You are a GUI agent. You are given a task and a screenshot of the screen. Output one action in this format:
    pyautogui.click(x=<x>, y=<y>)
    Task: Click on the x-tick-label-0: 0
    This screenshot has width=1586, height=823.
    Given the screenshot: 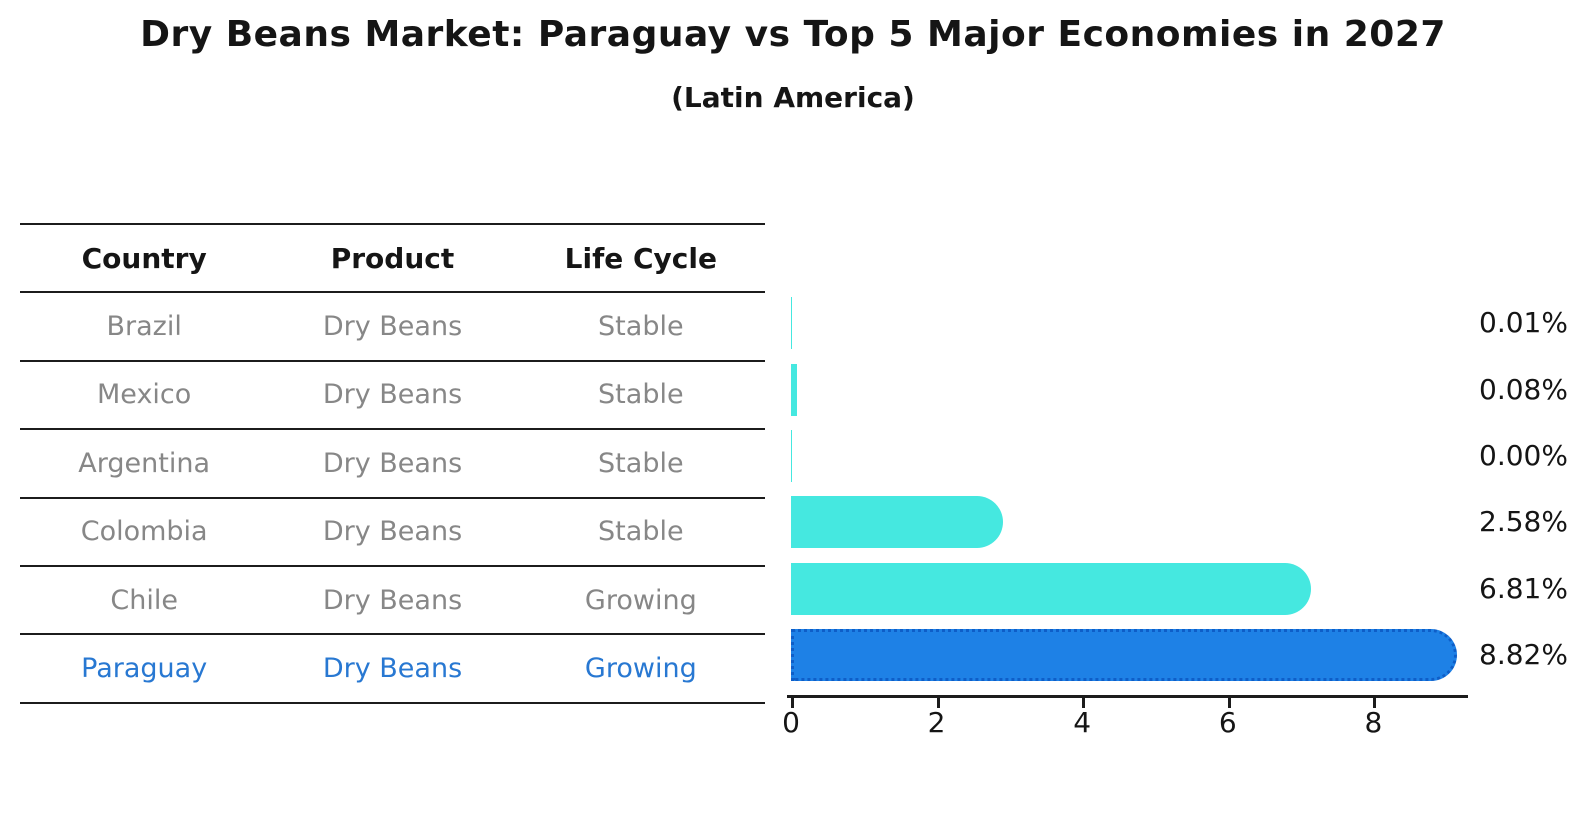 What is the action you would take?
    pyautogui.click(x=791, y=722)
    